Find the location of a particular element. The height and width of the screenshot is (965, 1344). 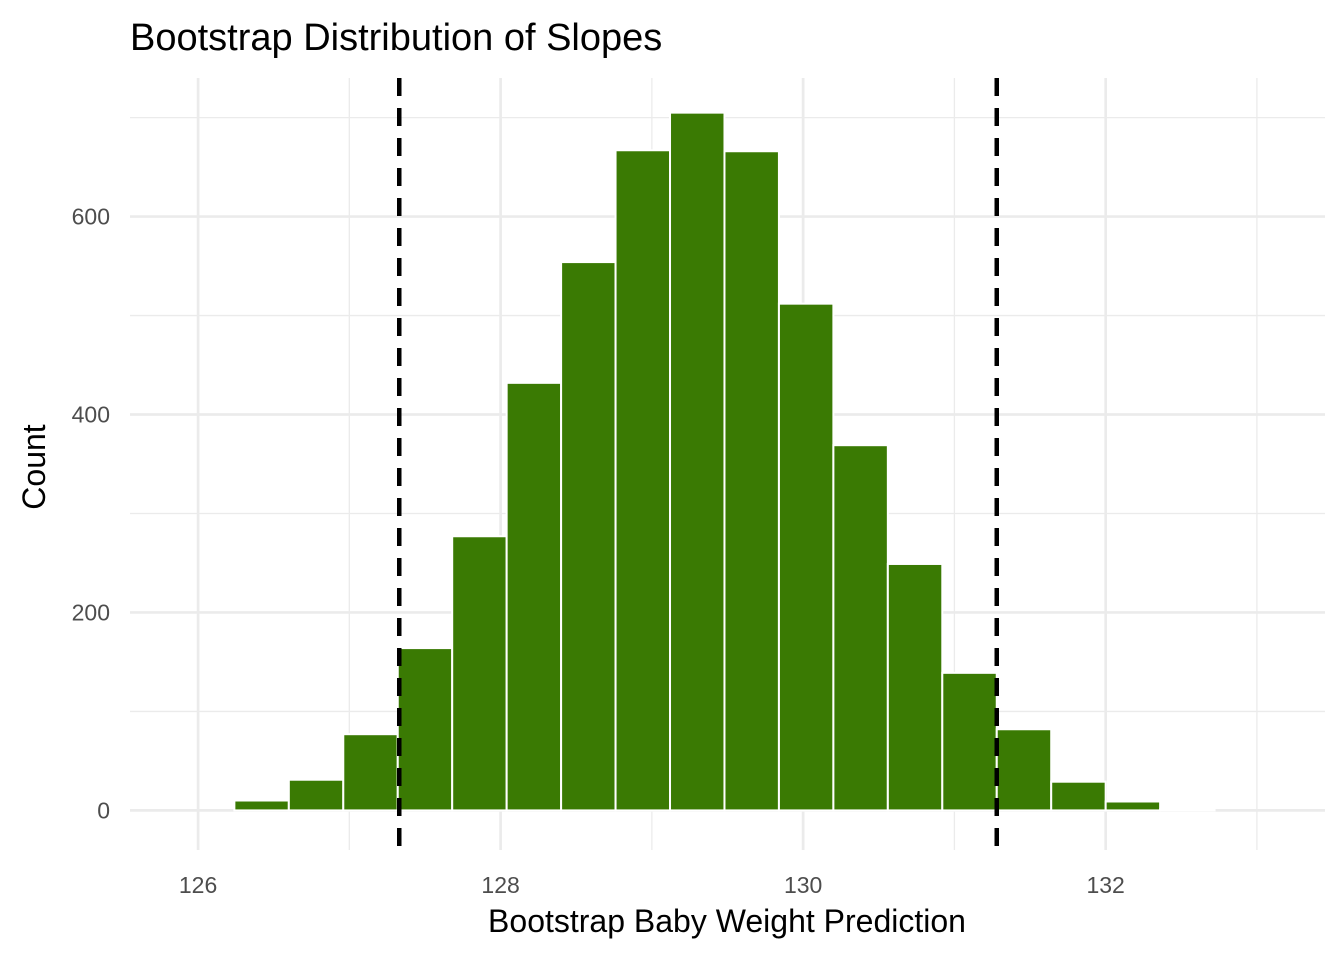

y-tick-label: 200 is located at coordinates (91, 612).